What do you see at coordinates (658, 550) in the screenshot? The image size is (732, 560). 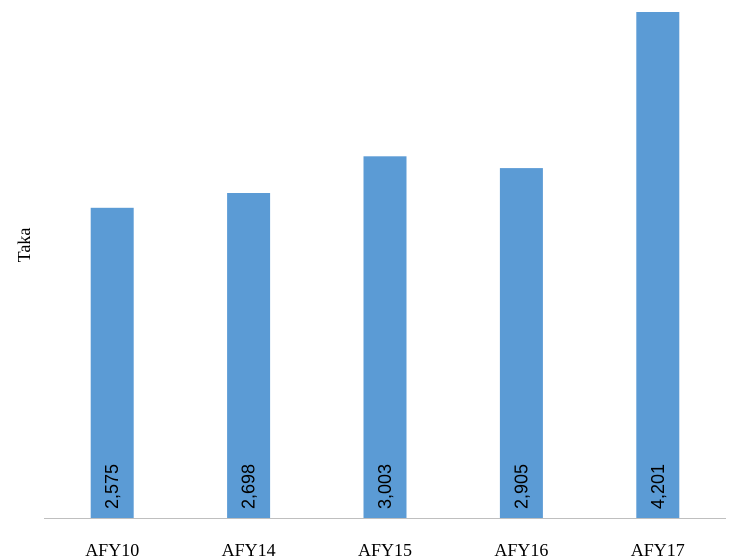 I see `x-tick-label: AFY17` at bounding box center [658, 550].